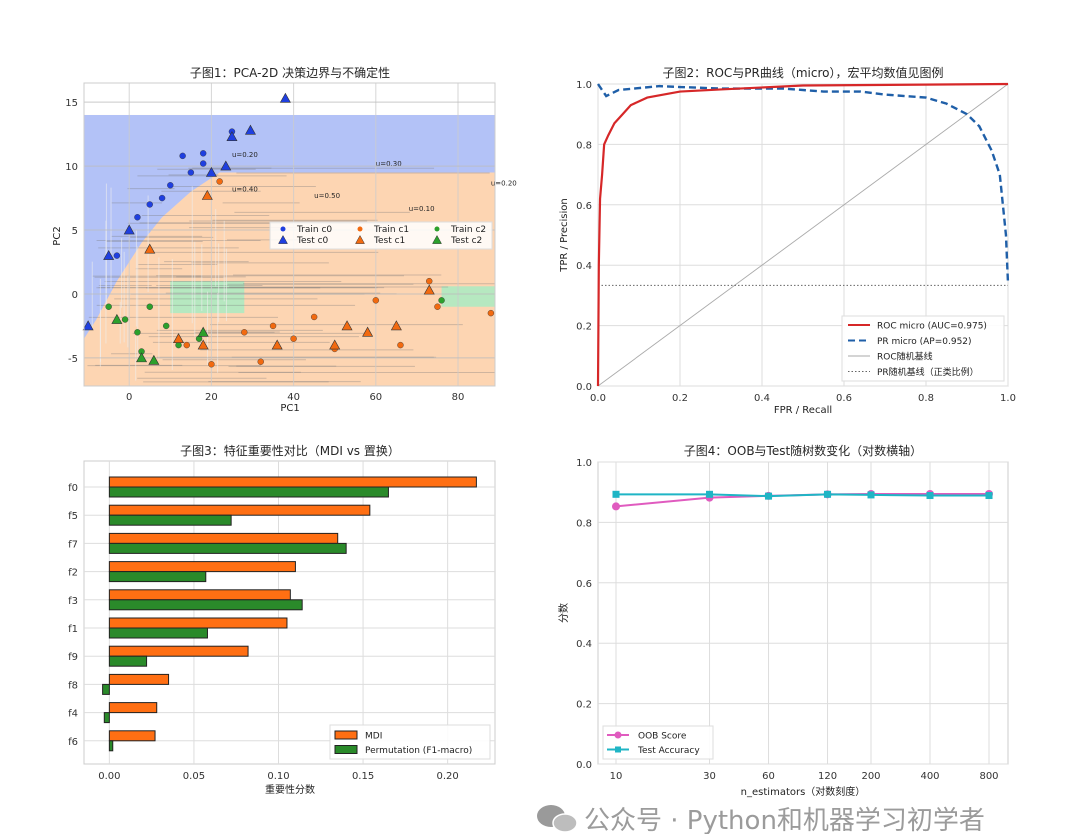 This screenshot has width=1080, height=834. I want to click on y-tick-label: f3, so click(73, 601).